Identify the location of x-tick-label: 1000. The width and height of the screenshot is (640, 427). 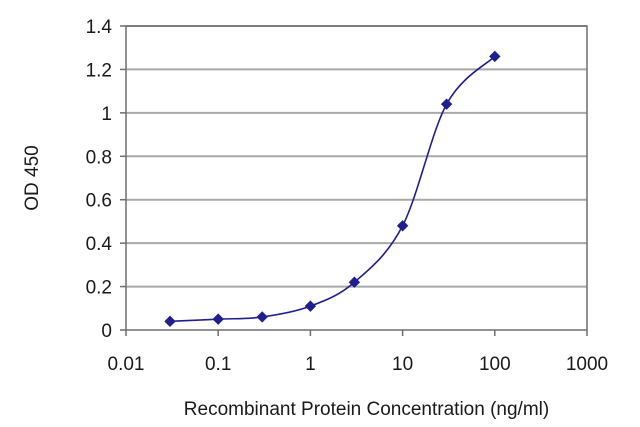
(587, 364).